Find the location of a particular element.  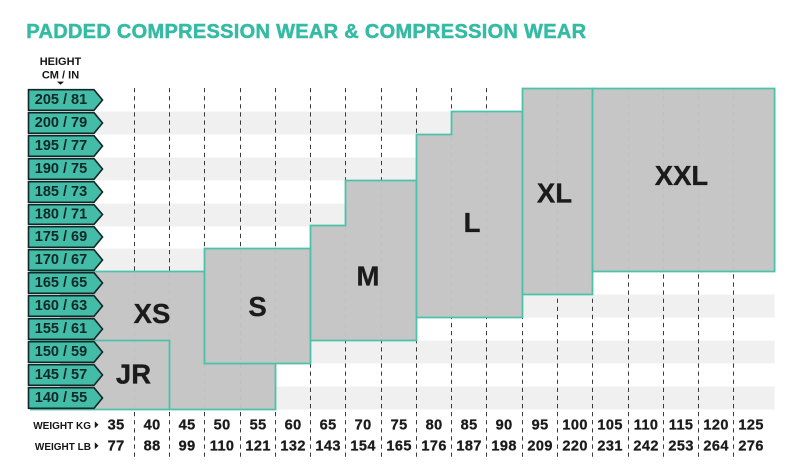

svg-text: HEIGHT is located at coordinates (61, 62).